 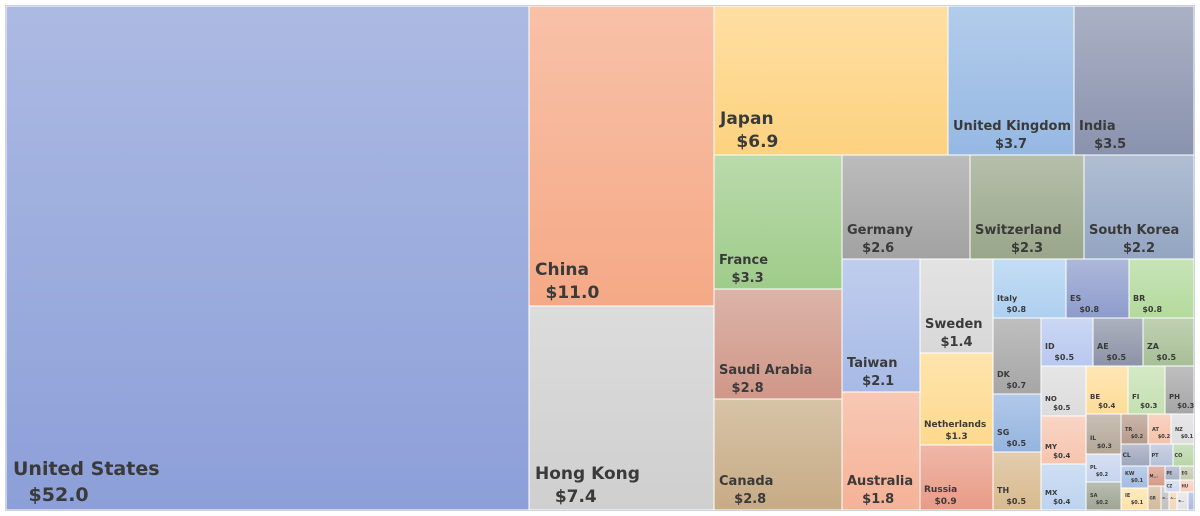 I want to click on tile-value: $1.3, so click(x=956, y=437).